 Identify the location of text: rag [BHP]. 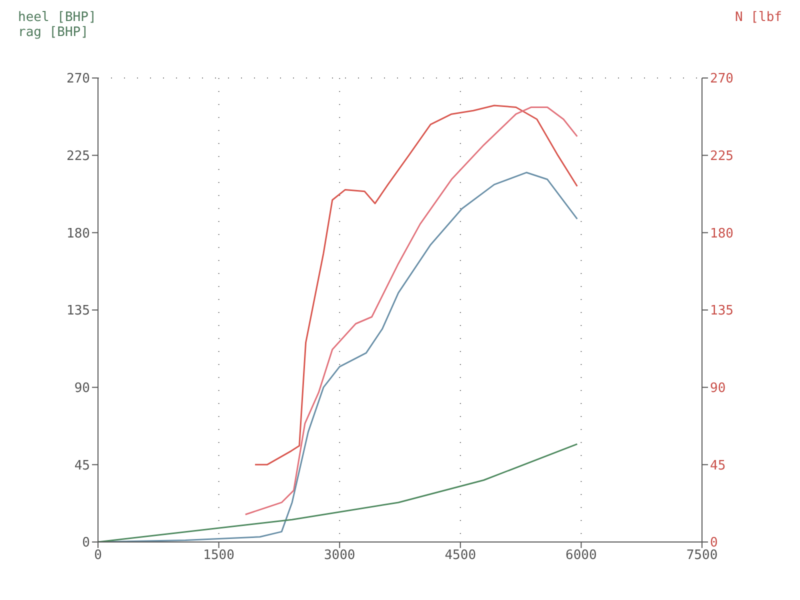
(54, 32).